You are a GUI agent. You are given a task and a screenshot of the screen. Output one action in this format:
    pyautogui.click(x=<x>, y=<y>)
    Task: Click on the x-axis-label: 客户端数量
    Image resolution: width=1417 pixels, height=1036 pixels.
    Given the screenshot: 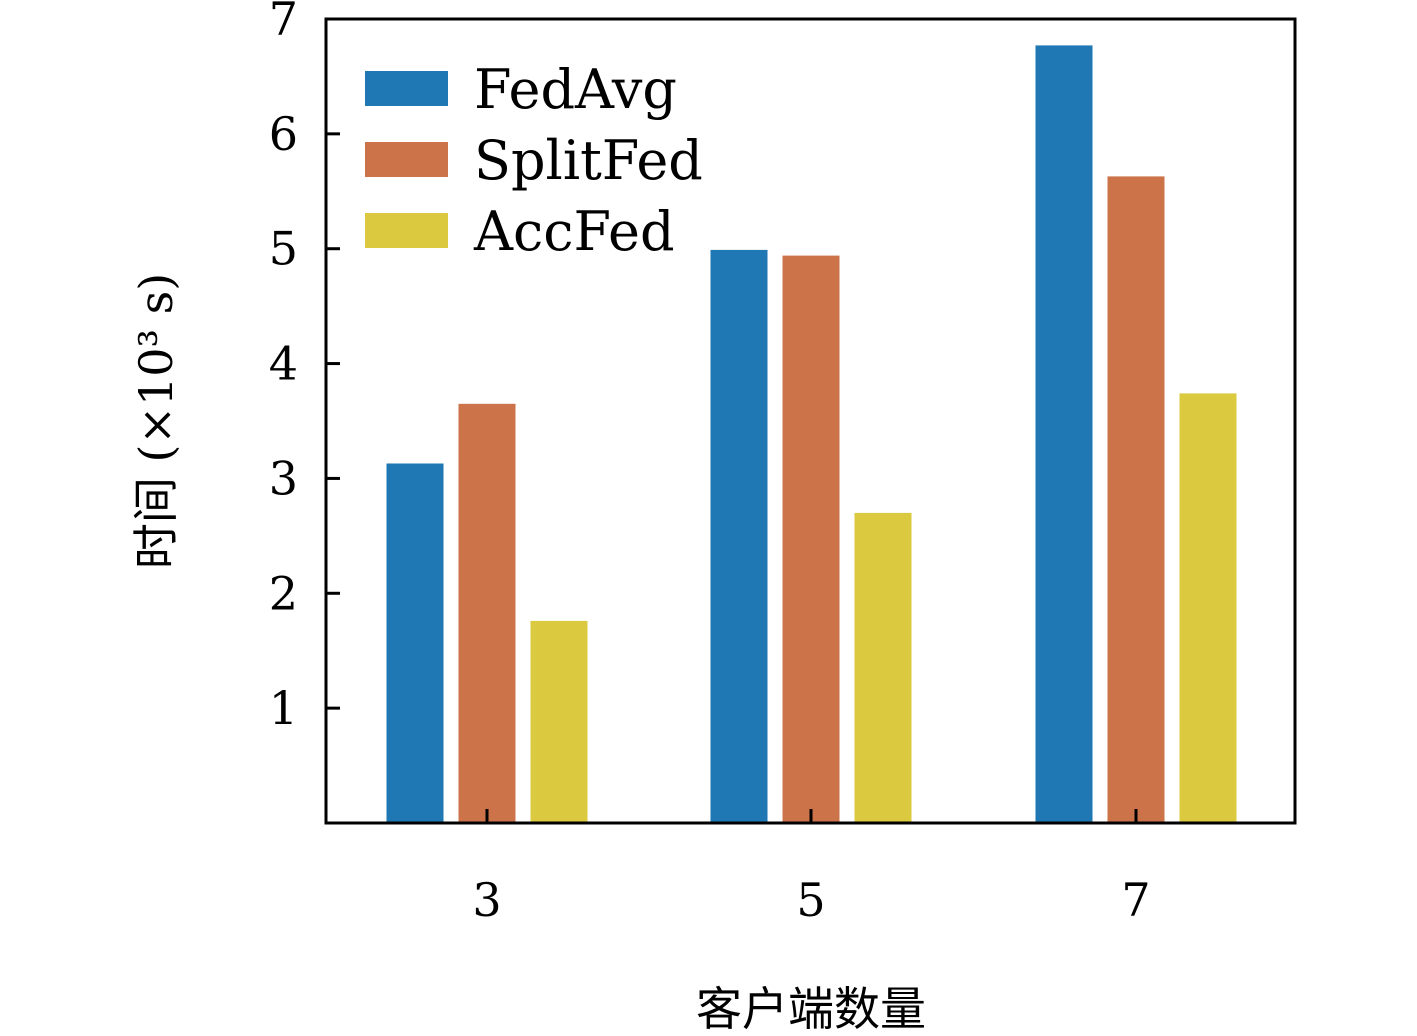 What is the action you would take?
    pyautogui.click(x=811, y=1009)
    